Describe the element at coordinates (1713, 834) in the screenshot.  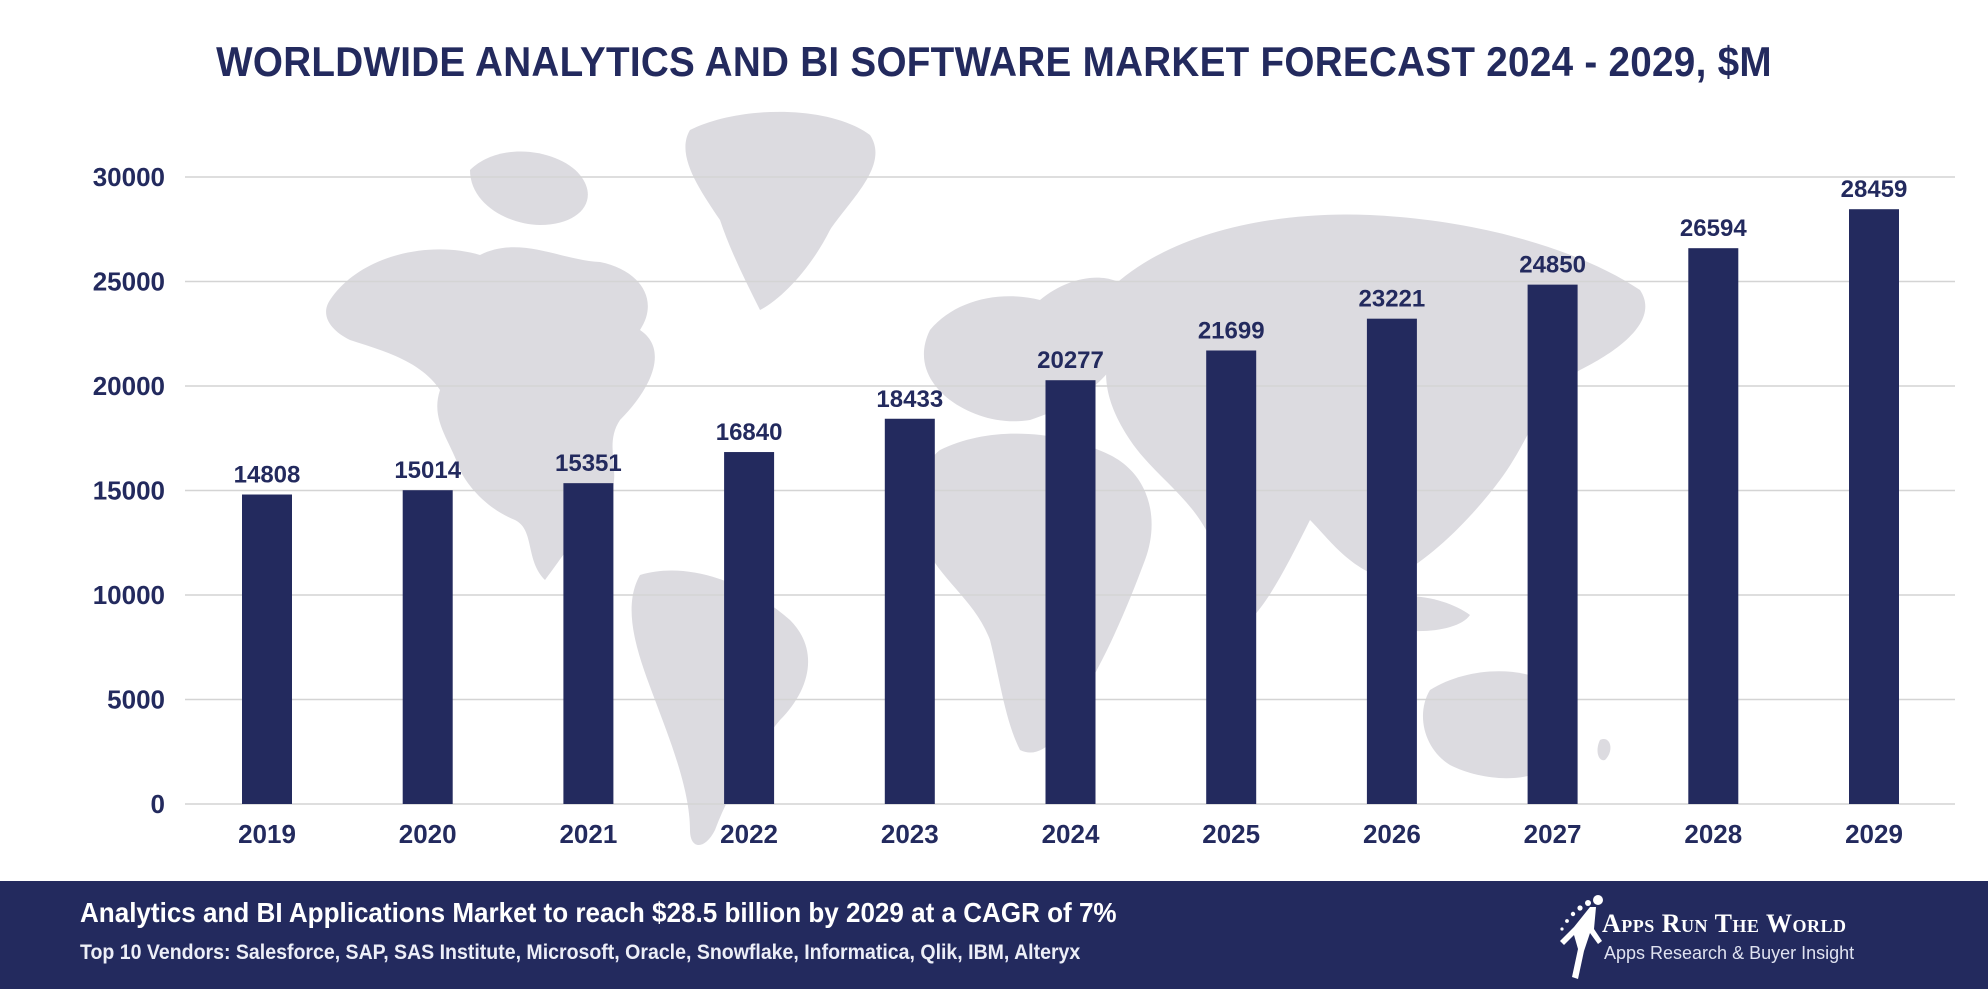
I see `x-tick-label: 2028` at that location.